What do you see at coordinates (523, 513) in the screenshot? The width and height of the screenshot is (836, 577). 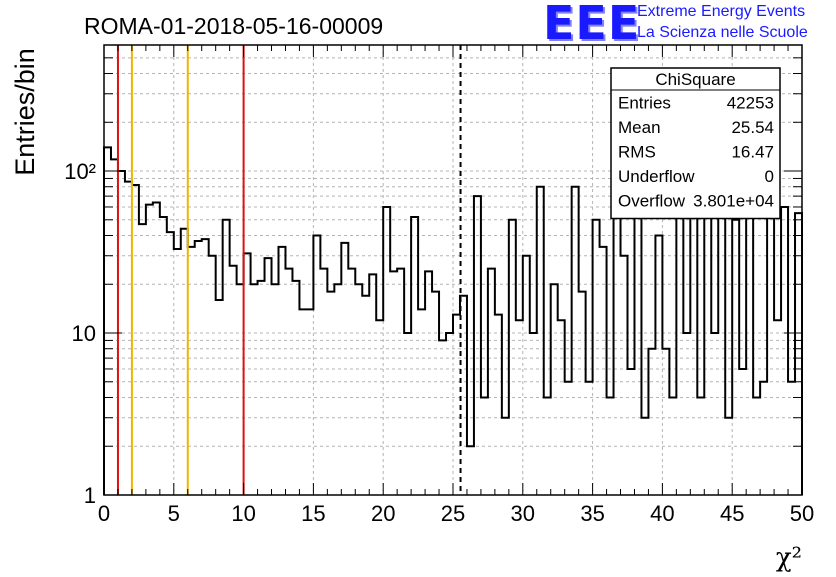 I see `x-tick-label: 30` at bounding box center [523, 513].